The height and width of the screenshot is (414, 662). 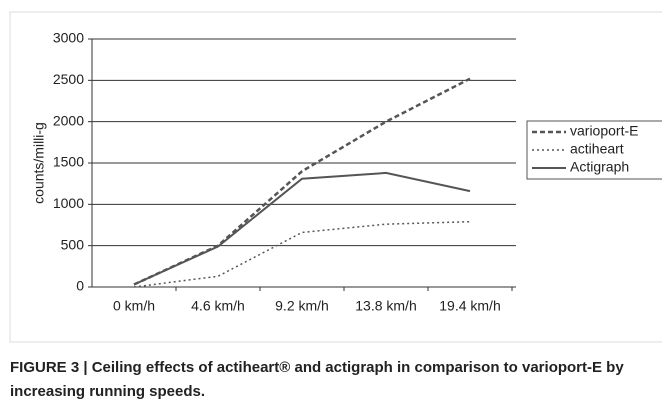 What do you see at coordinates (68, 203) in the screenshot?
I see `y-tick-label: 1000` at bounding box center [68, 203].